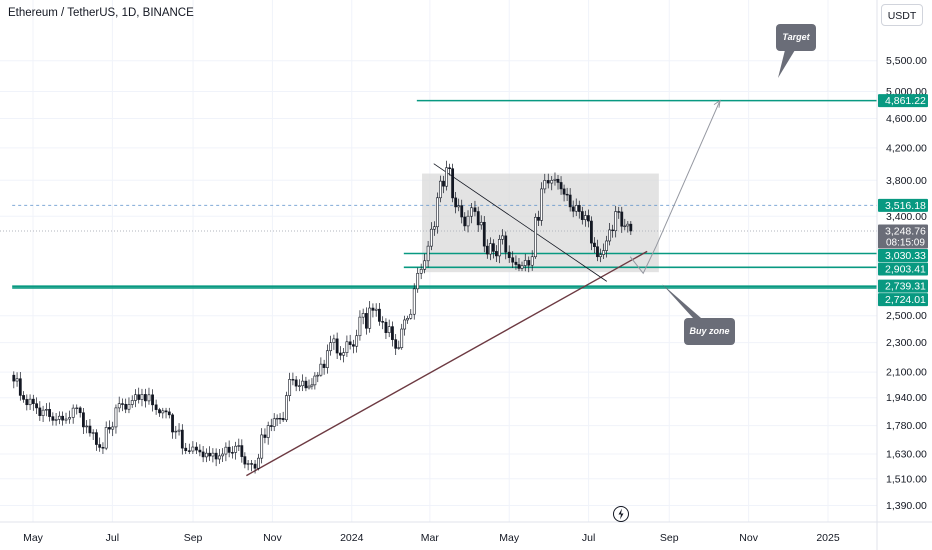 The image size is (932, 550). Describe the element at coordinates (112, 538) in the screenshot. I see `x-tick-label: Jul` at that location.